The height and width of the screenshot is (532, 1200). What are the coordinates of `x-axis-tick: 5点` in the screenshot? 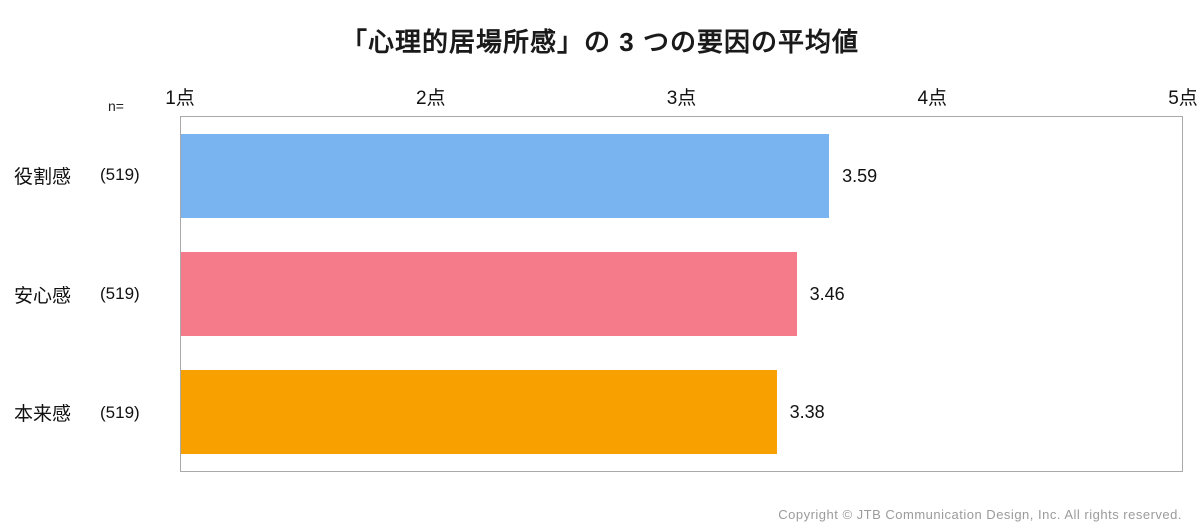 It's located at (1183, 98).